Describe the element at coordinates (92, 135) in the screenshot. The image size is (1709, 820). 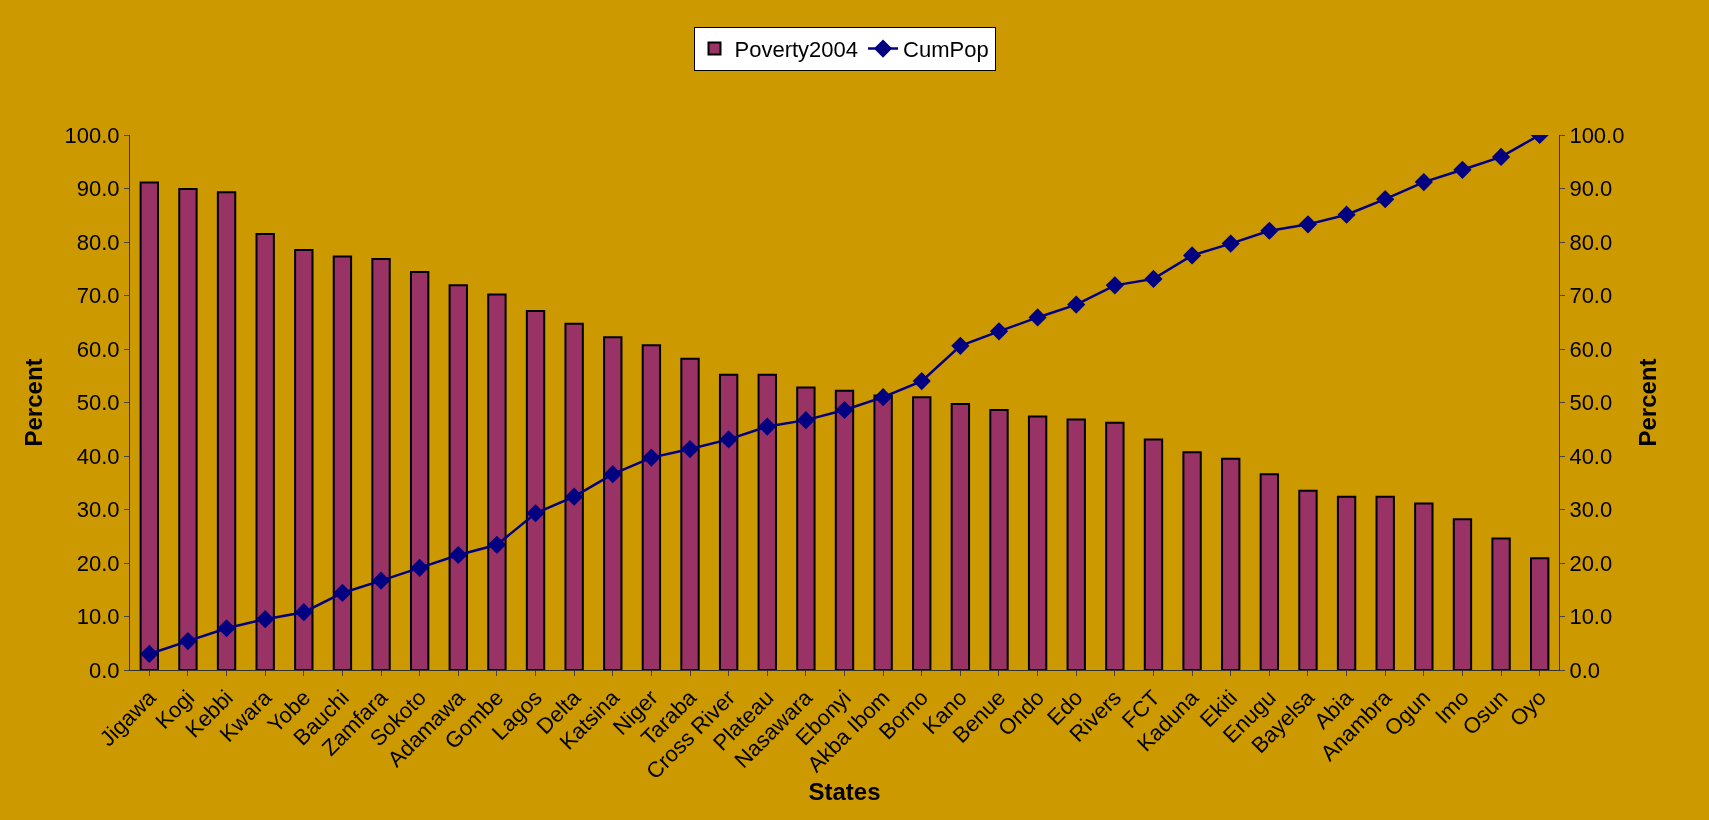
I see `y-tick-label: 100.0` at that location.